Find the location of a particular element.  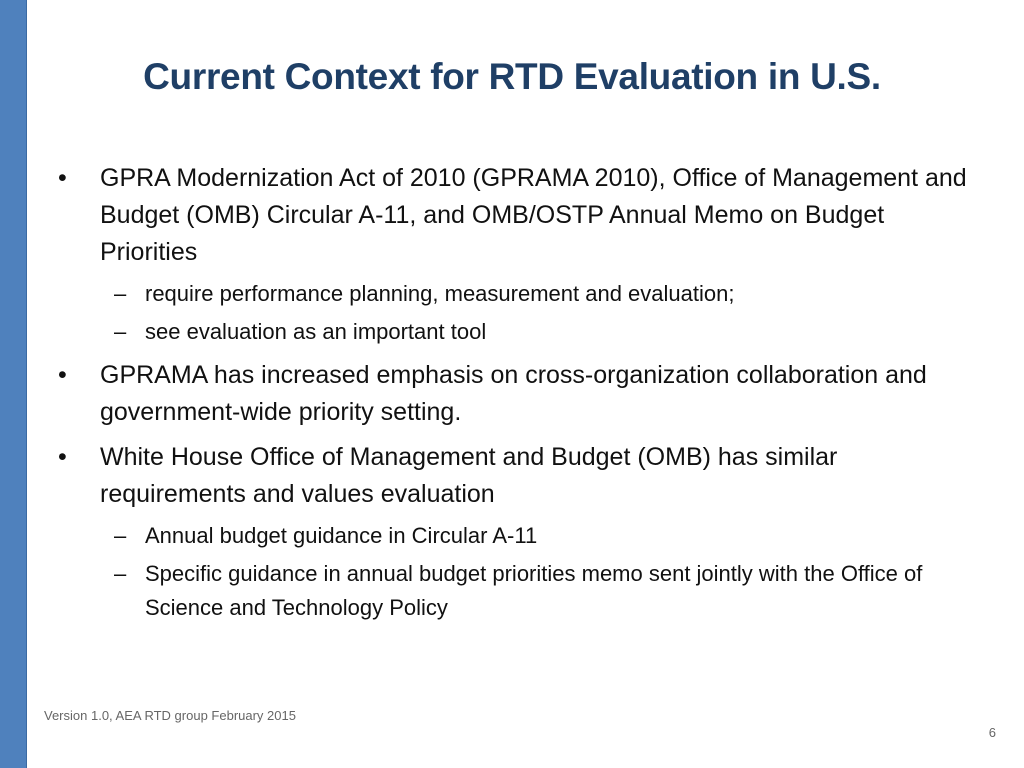

footer-text: Version 1.0, AEA RTD group February 2015 is located at coordinates (170, 715).